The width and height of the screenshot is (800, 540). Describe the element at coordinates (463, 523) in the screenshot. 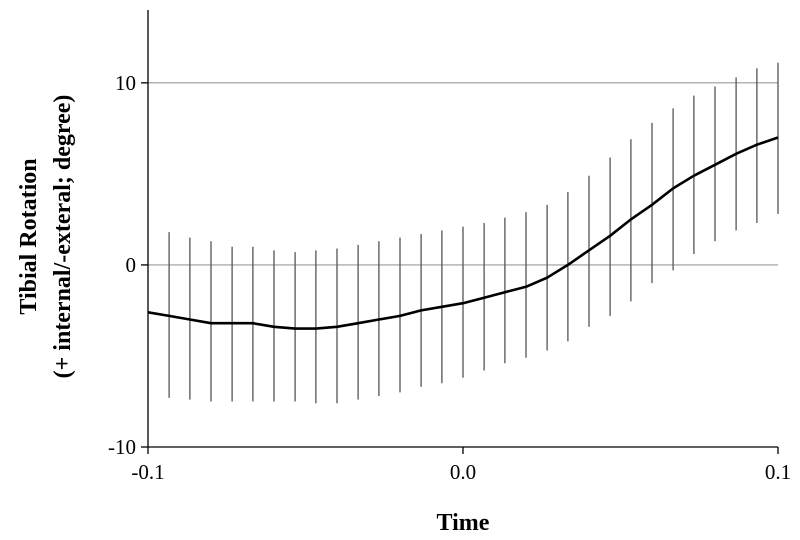

I see `x-axis-title: Time` at that location.